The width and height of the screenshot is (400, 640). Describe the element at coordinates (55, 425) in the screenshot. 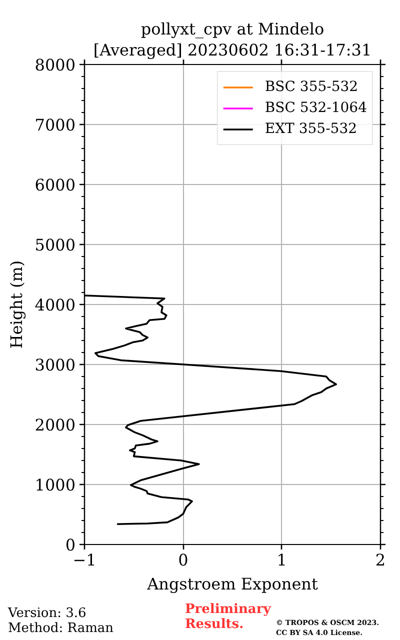

I see `y-tick-label: 2000` at that location.